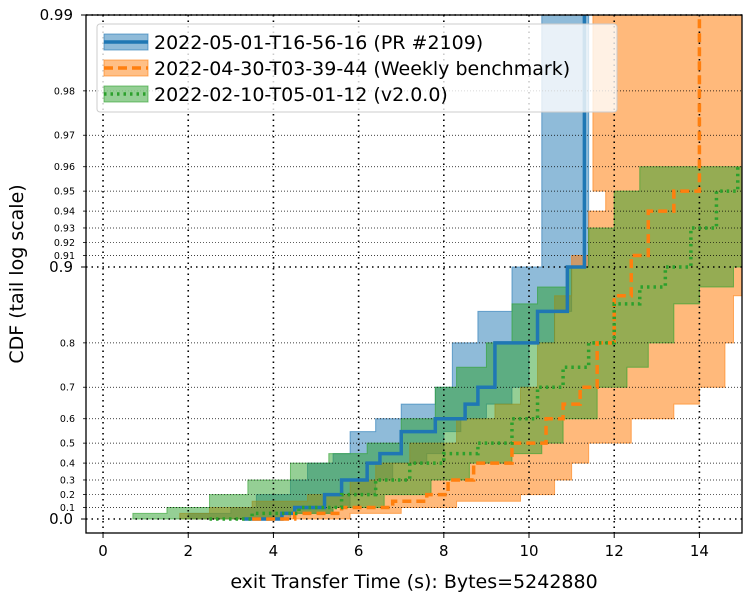 The width and height of the screenshot is (750, 600). Describe the element at coordinates (17, 273) in the screenshot. I see `y-axis-label: CDF (tail log scale)` at that location.